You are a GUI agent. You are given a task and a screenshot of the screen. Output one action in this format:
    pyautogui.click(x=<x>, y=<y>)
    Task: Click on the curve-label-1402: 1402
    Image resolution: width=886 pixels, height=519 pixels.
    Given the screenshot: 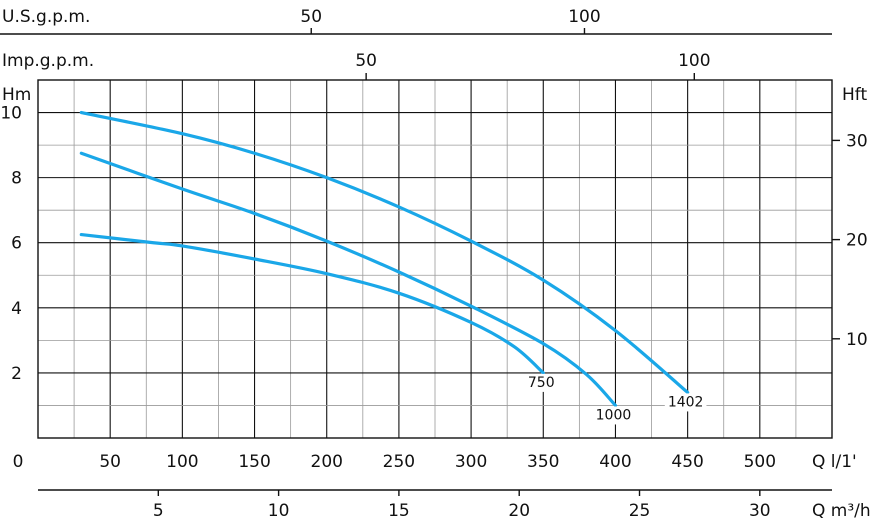 What is the action you would take?
    pyautogui.click(x=686, y=402)
    